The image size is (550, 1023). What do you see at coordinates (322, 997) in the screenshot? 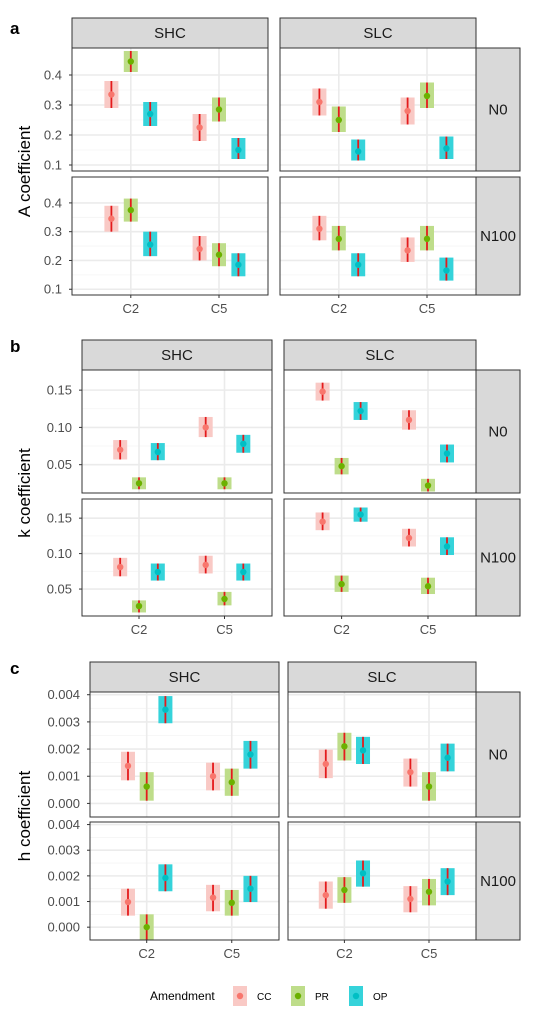
I see `legend-label: PR` at bounding box center [322, 997].